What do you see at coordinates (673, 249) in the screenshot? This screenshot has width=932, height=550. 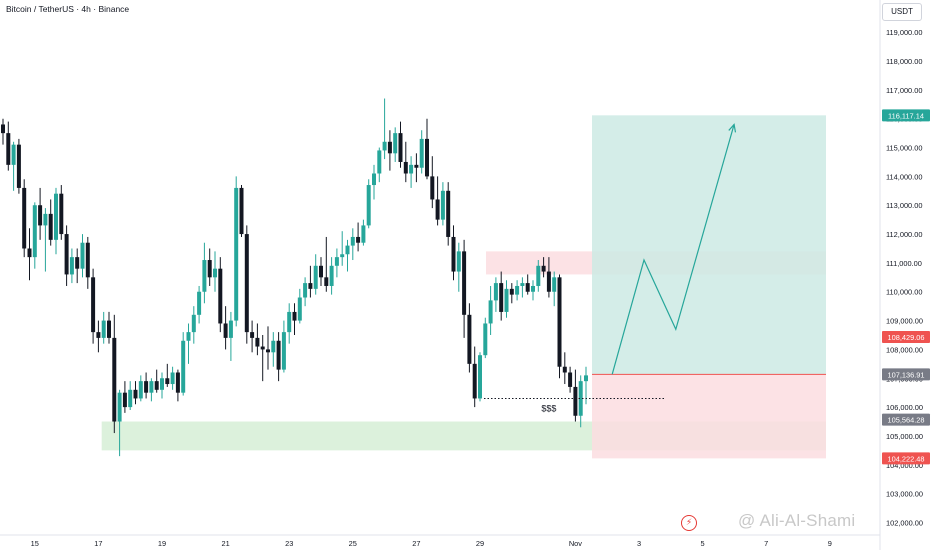 I see `projection-path` at bounding box center [673, 249].